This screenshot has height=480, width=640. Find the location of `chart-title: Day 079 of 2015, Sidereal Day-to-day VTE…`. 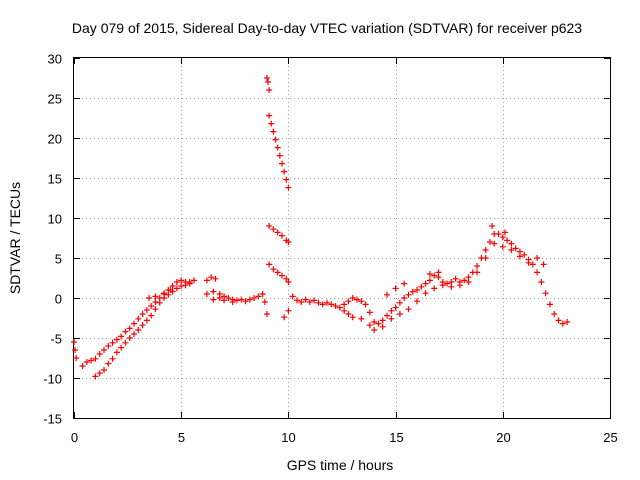

chart-title: Day 079 of 2015, Sidereal Day-to-day VTE… is located at coordinates (327, 28).